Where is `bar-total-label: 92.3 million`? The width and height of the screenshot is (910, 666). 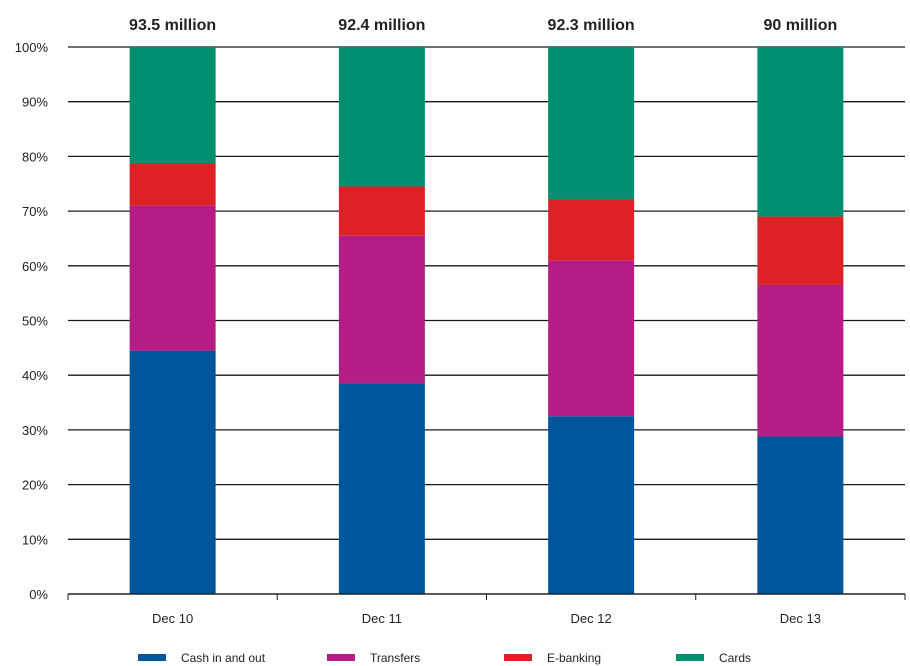 bar-total-label: 92.3 million is located at coordinates (591, 25).